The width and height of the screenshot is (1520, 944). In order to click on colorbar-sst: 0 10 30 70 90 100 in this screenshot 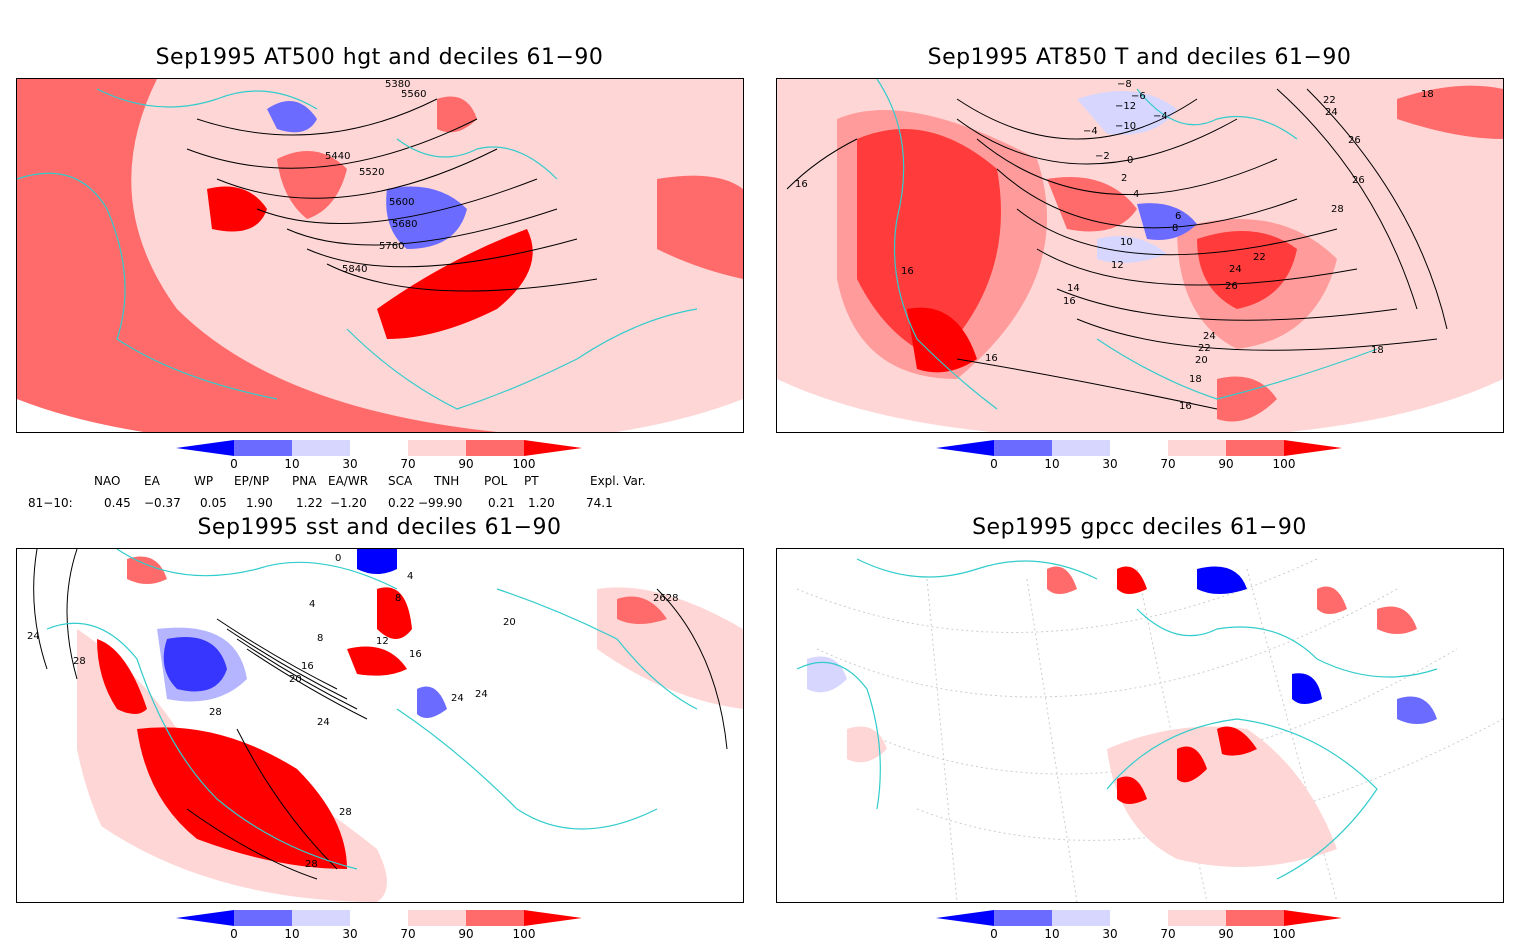, I will do `click(381, 925)`.